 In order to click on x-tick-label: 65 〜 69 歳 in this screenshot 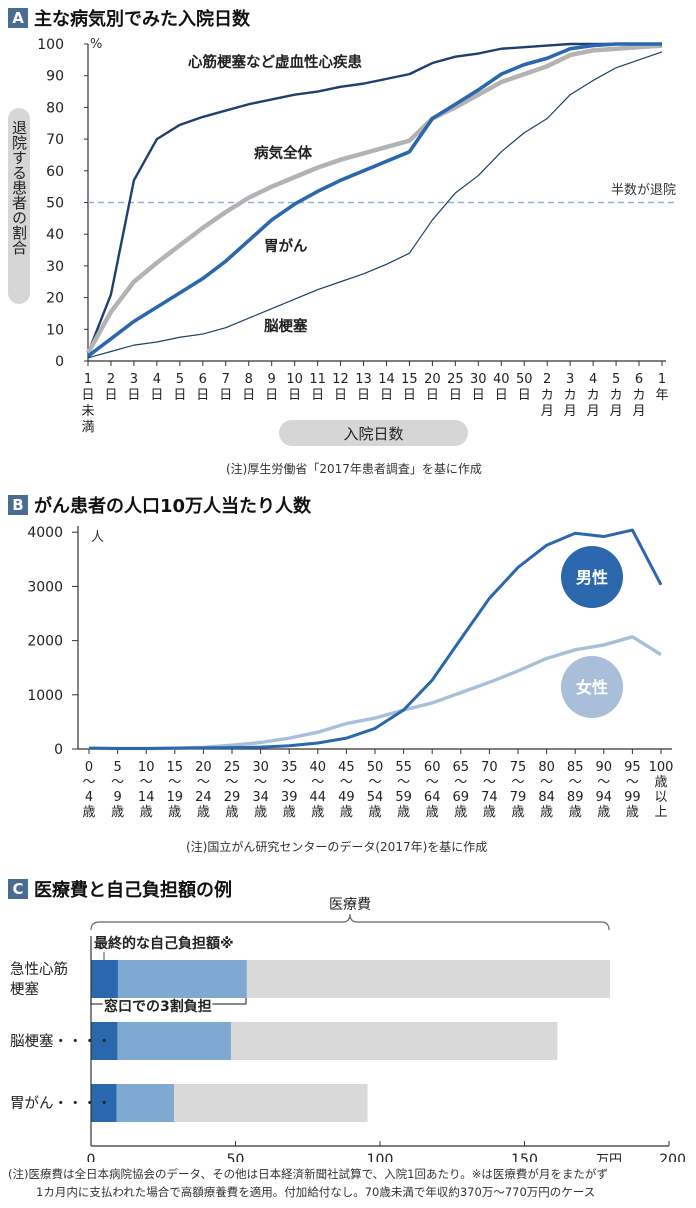, I will do `click(461, 790)`.